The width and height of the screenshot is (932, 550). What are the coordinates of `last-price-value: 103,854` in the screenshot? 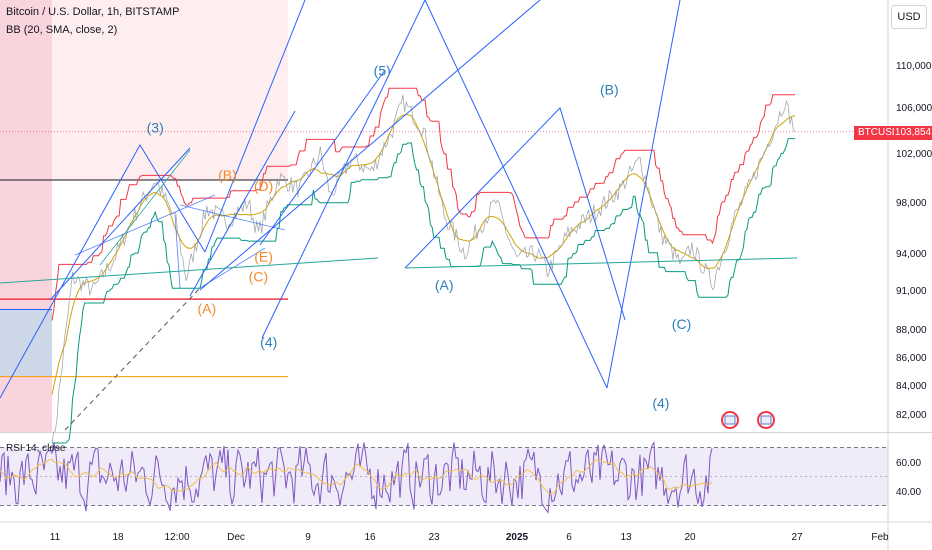 It's located at (913, 132).